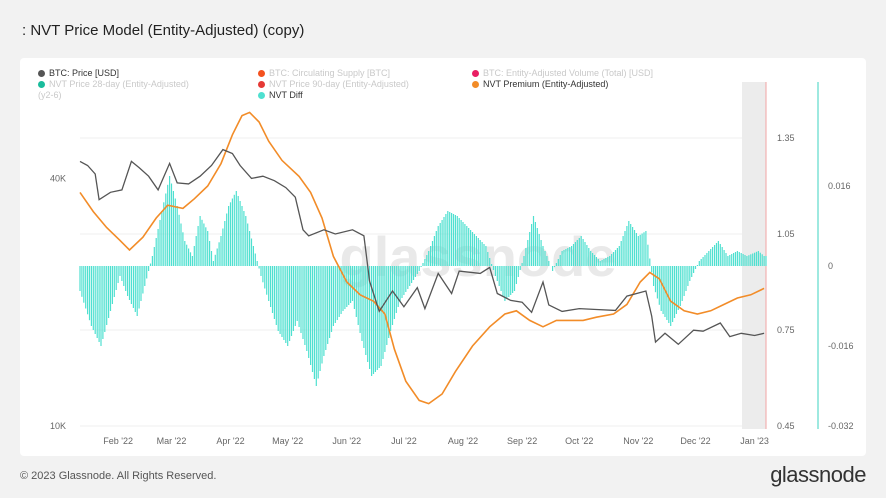 Image resolution: width=886 pixels, height=498 pixels. Describe the element at coordinates (754, 441) in the screenshot. I see `x-tick: Jan '23` at that location.